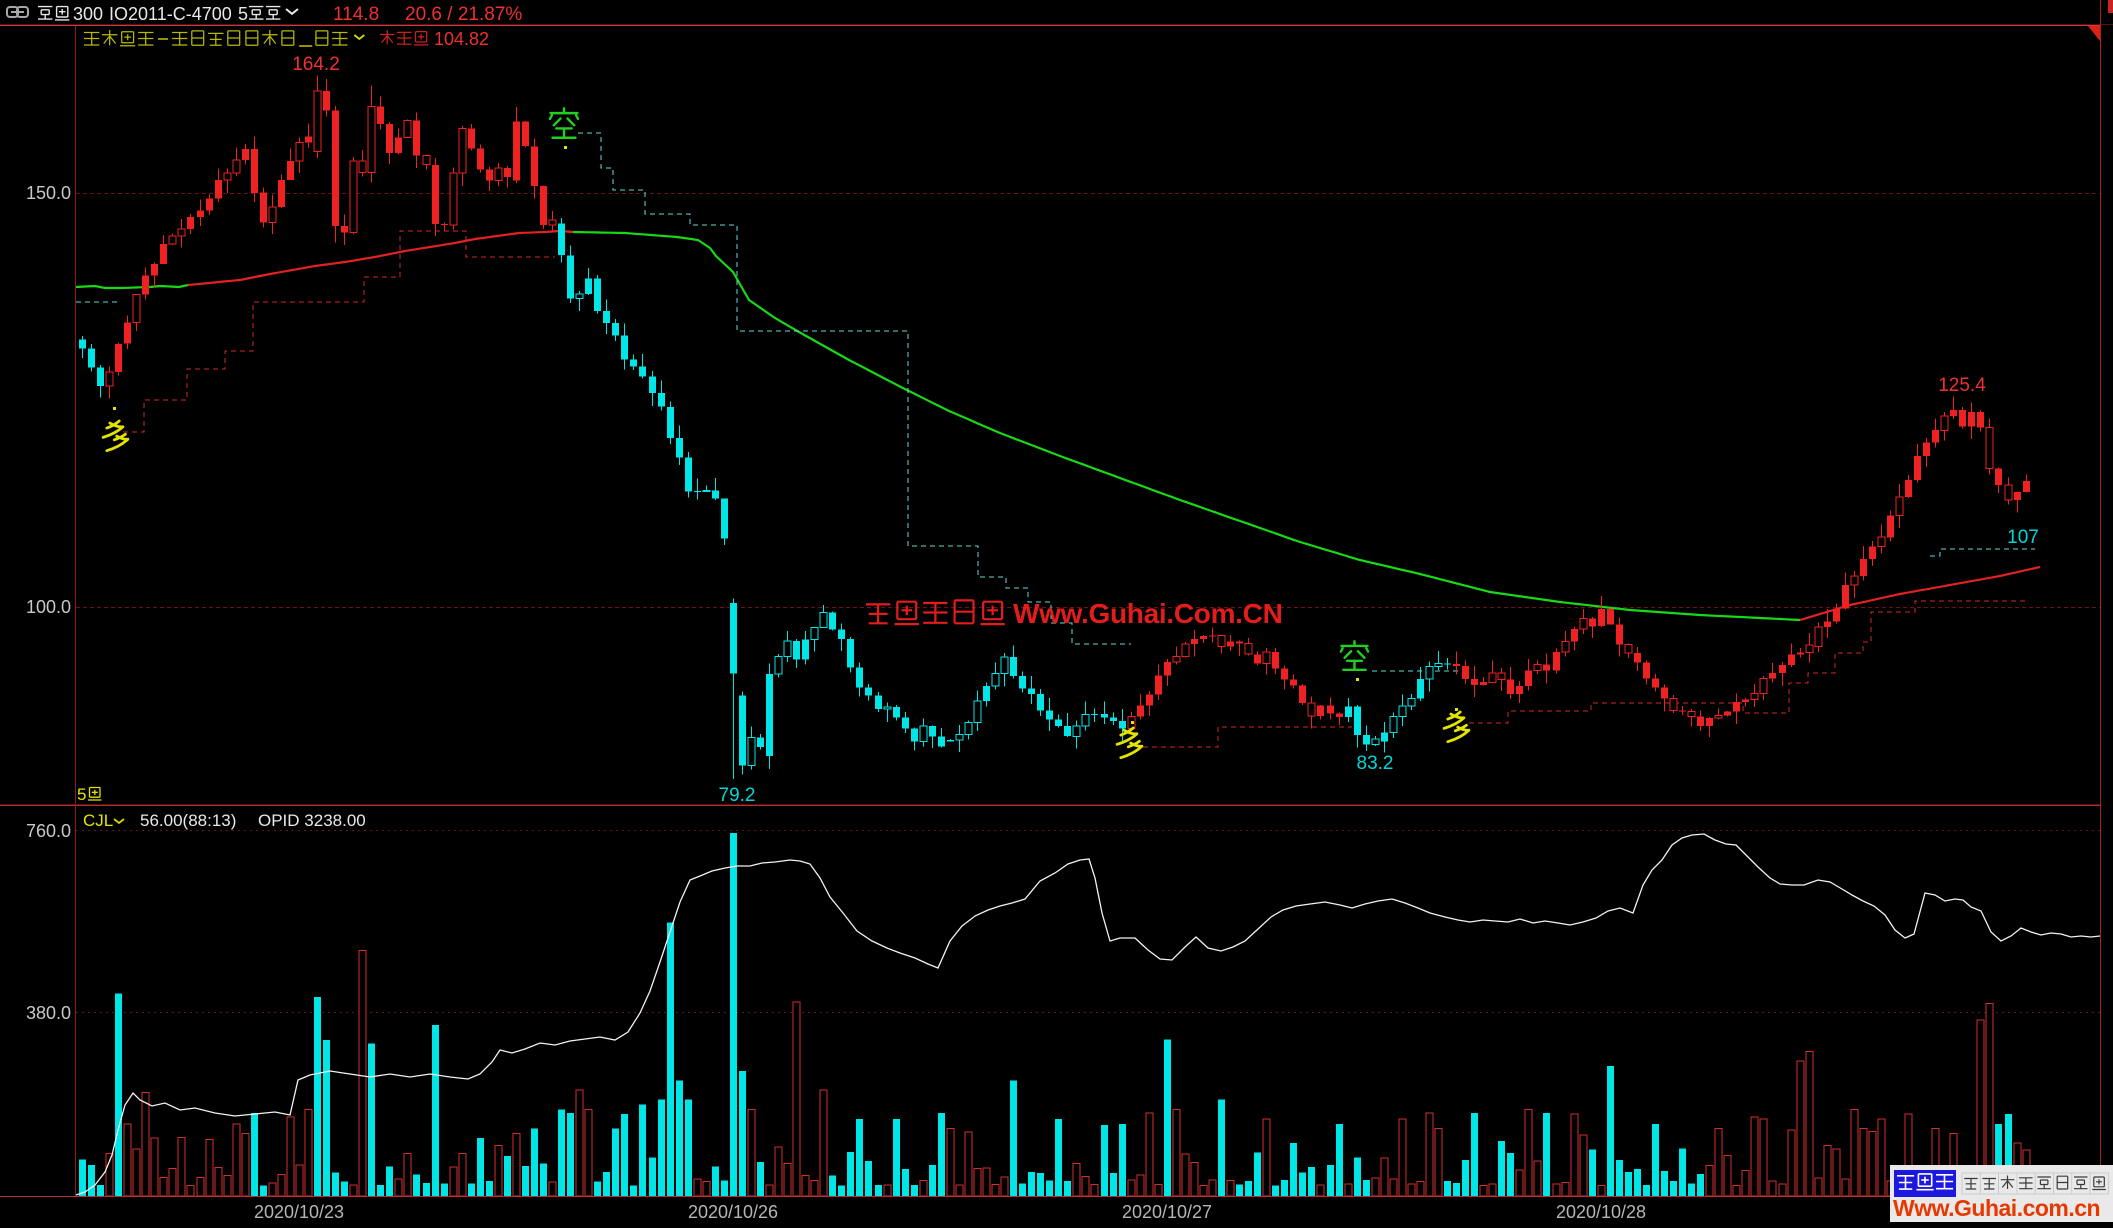  Describe the element at coordinates (1601, 1212) in the screenshot. I see `svg-text: 2020/10/28` at that location.